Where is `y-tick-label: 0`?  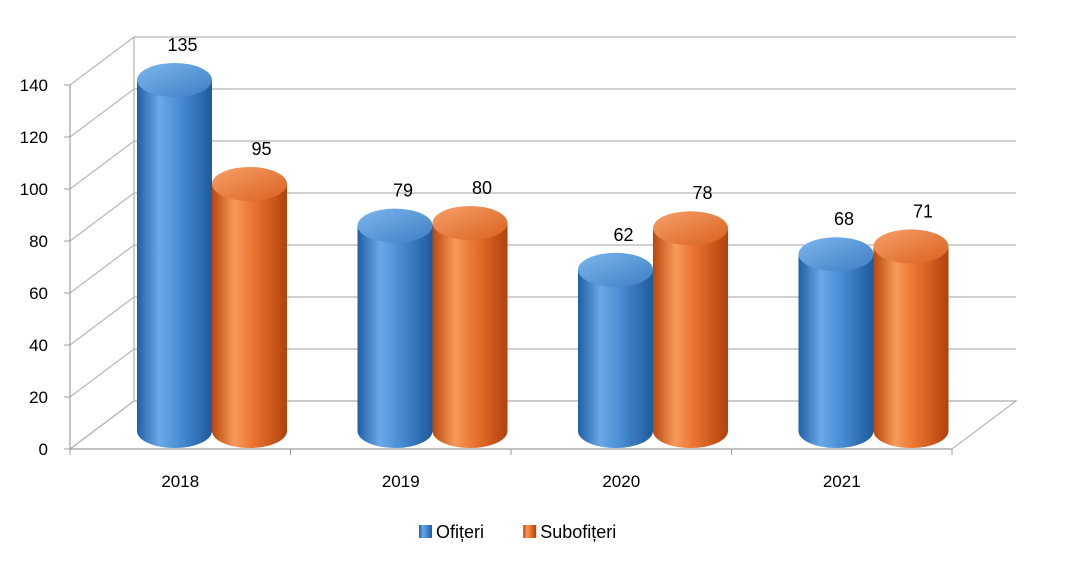 y-tick-label: 0 is located at coordinates (43, 449).